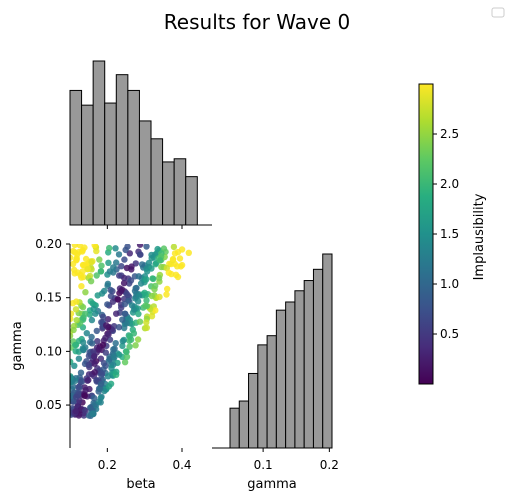  What do you see at coordinates (479, 236) in the screenshot?
I see `colorbar-label: Implausibility` at bounding box center [479, 236].